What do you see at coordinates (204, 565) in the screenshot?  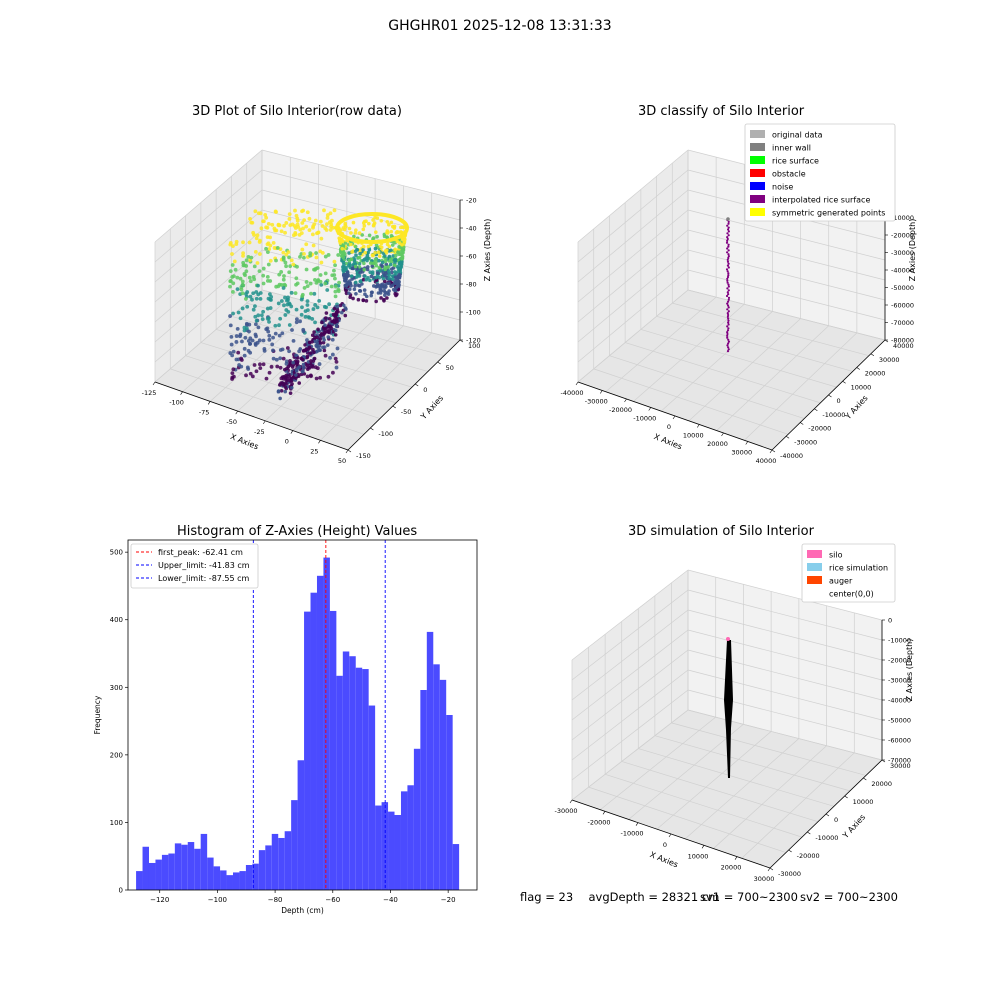 I see `histogram-legend-label: Upper_limit: -41.83 cm` at bounding box center [204, 565].